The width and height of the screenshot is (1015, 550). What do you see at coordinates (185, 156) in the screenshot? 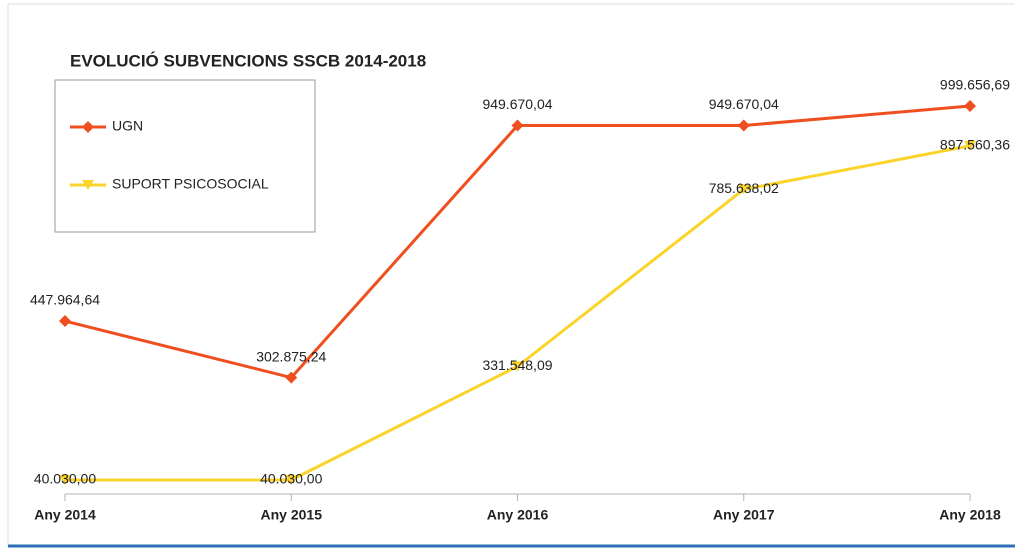
I see `legend-box` at bounding box center [185, 156].